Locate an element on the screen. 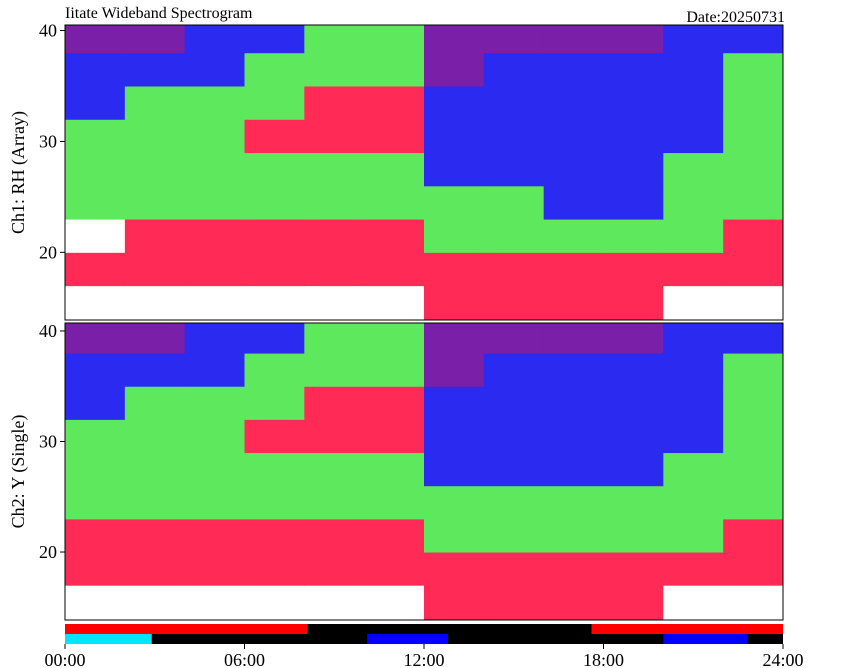 The width and height of the screenshot is (848, 668). y-axis-label: Ch2: Y (Single) is located at coordinates (18, 472).